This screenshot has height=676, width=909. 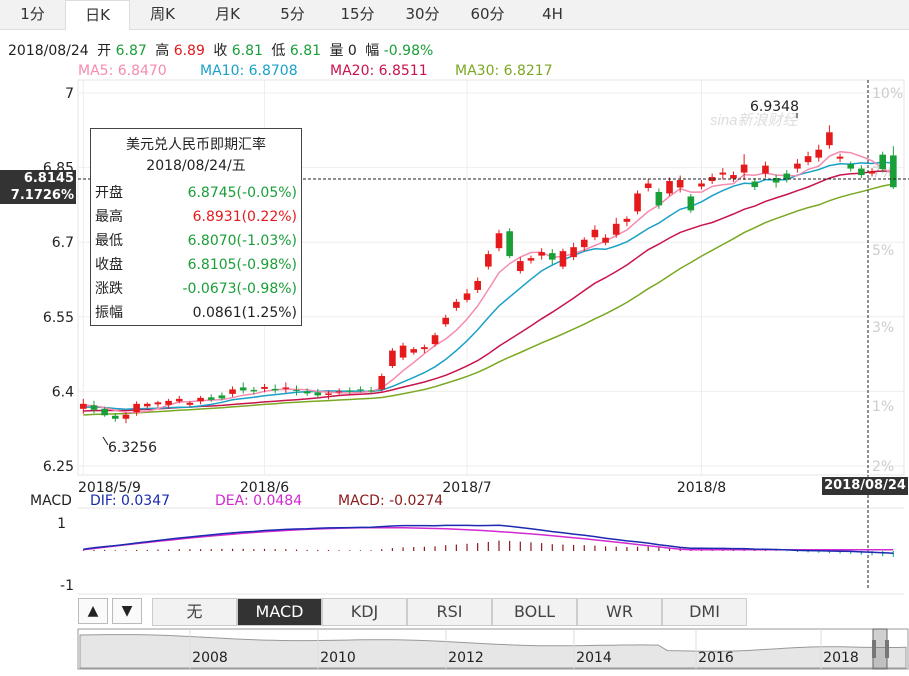 I want to click on vol-value: 0, so click(x=352, y=51).